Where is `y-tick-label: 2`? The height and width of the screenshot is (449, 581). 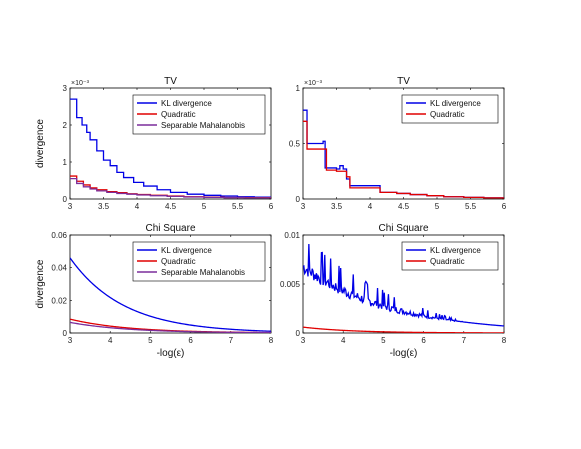 y-tick-label: 2 is located at coordinates (65, 125).